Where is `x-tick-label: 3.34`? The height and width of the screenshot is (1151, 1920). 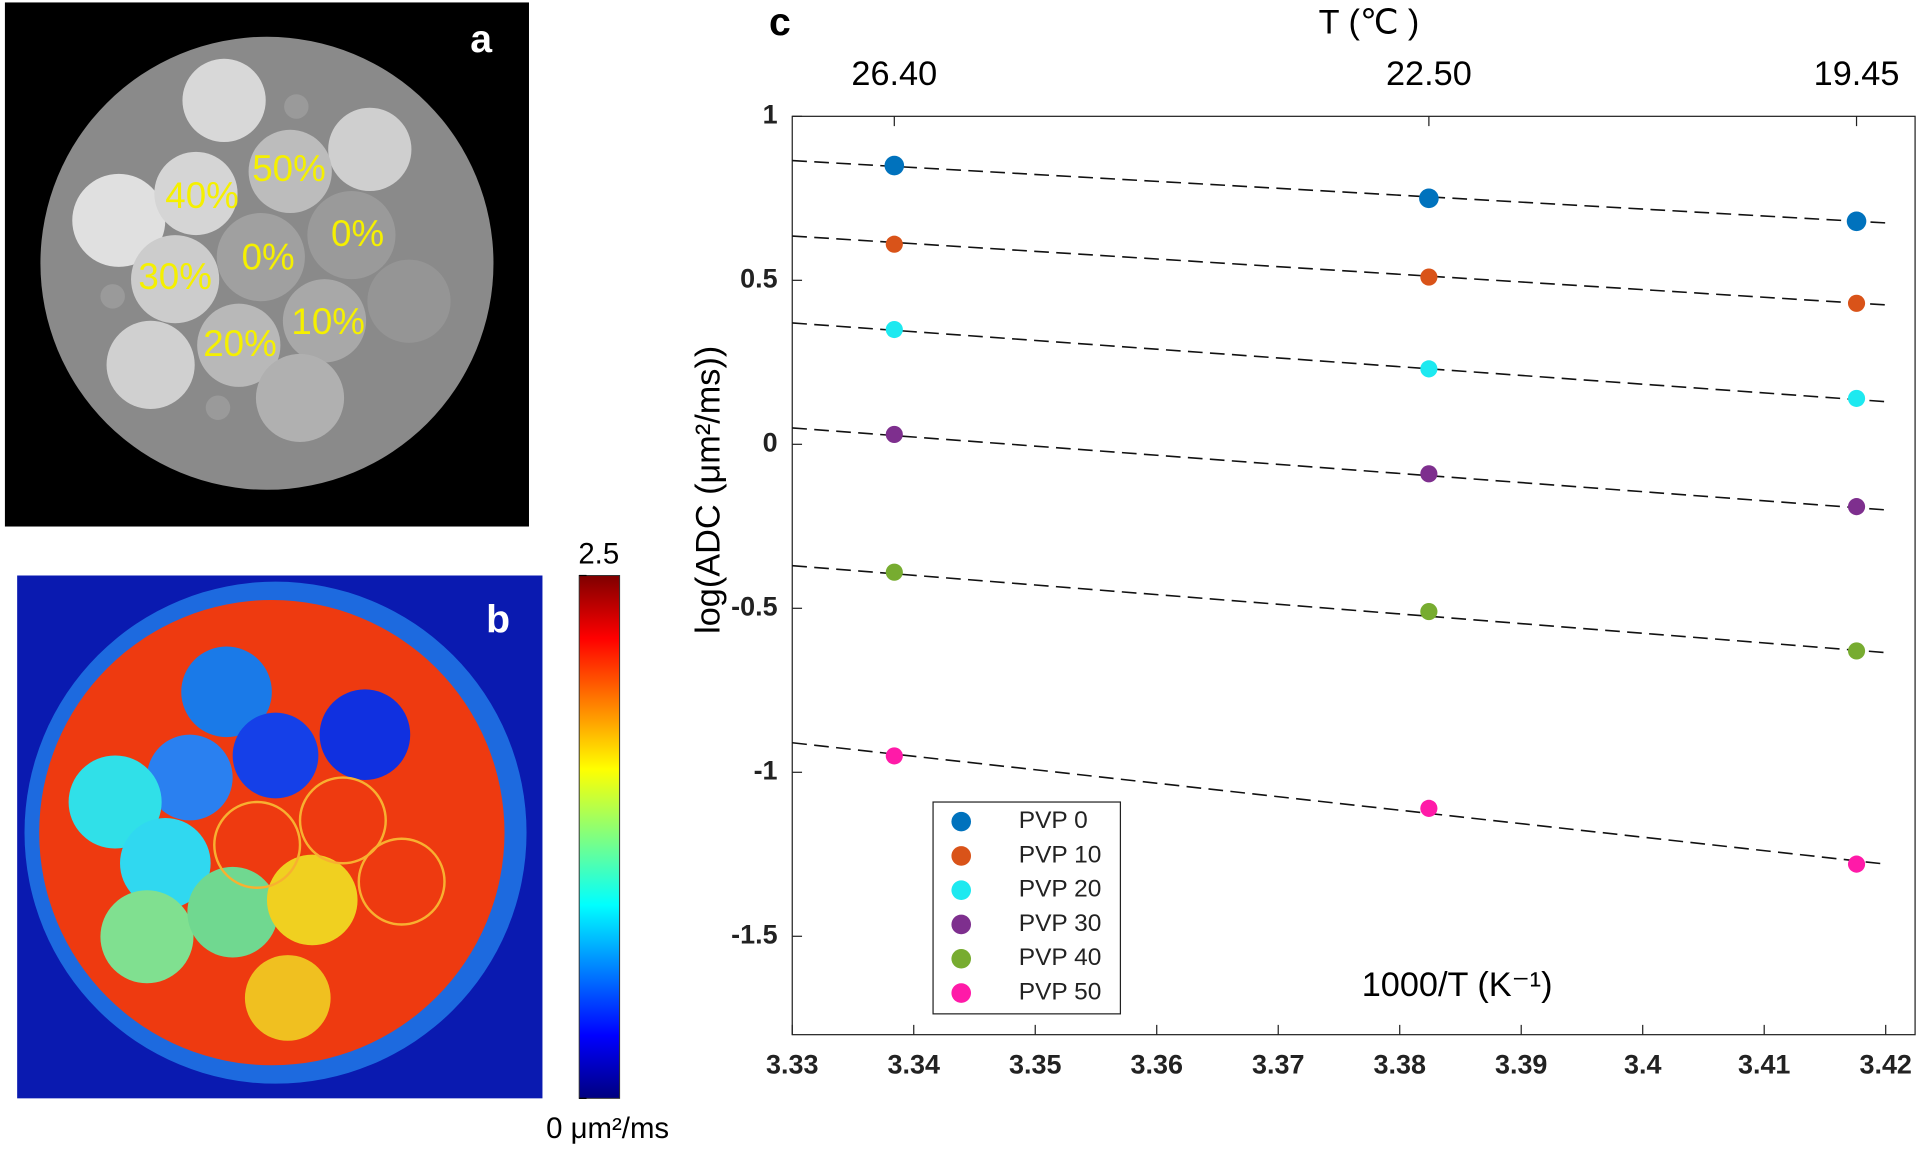
x-tick-label: 3.34 is located at coordinates (914, 1065).